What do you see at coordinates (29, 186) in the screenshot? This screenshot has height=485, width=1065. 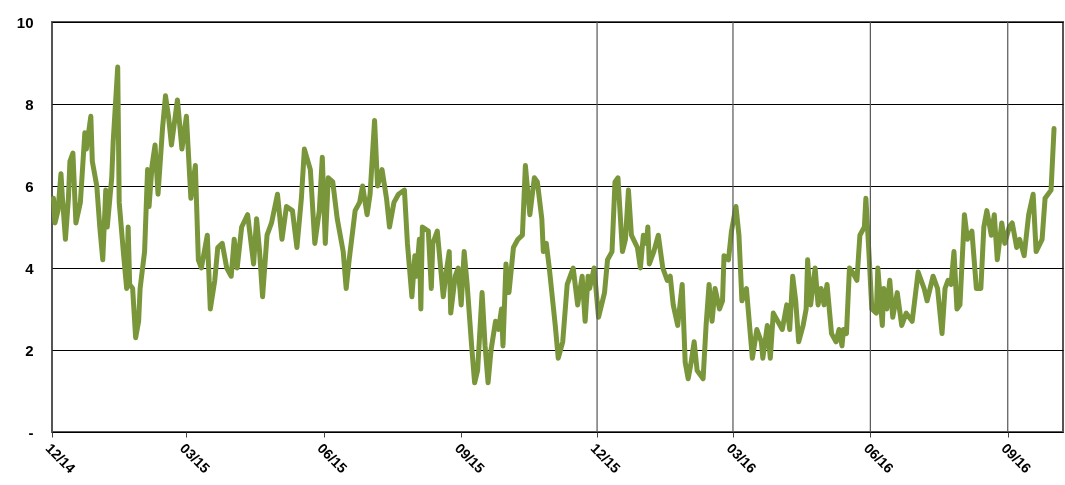 I see `y-tick-label: 6` at bounding box center [29, 186].